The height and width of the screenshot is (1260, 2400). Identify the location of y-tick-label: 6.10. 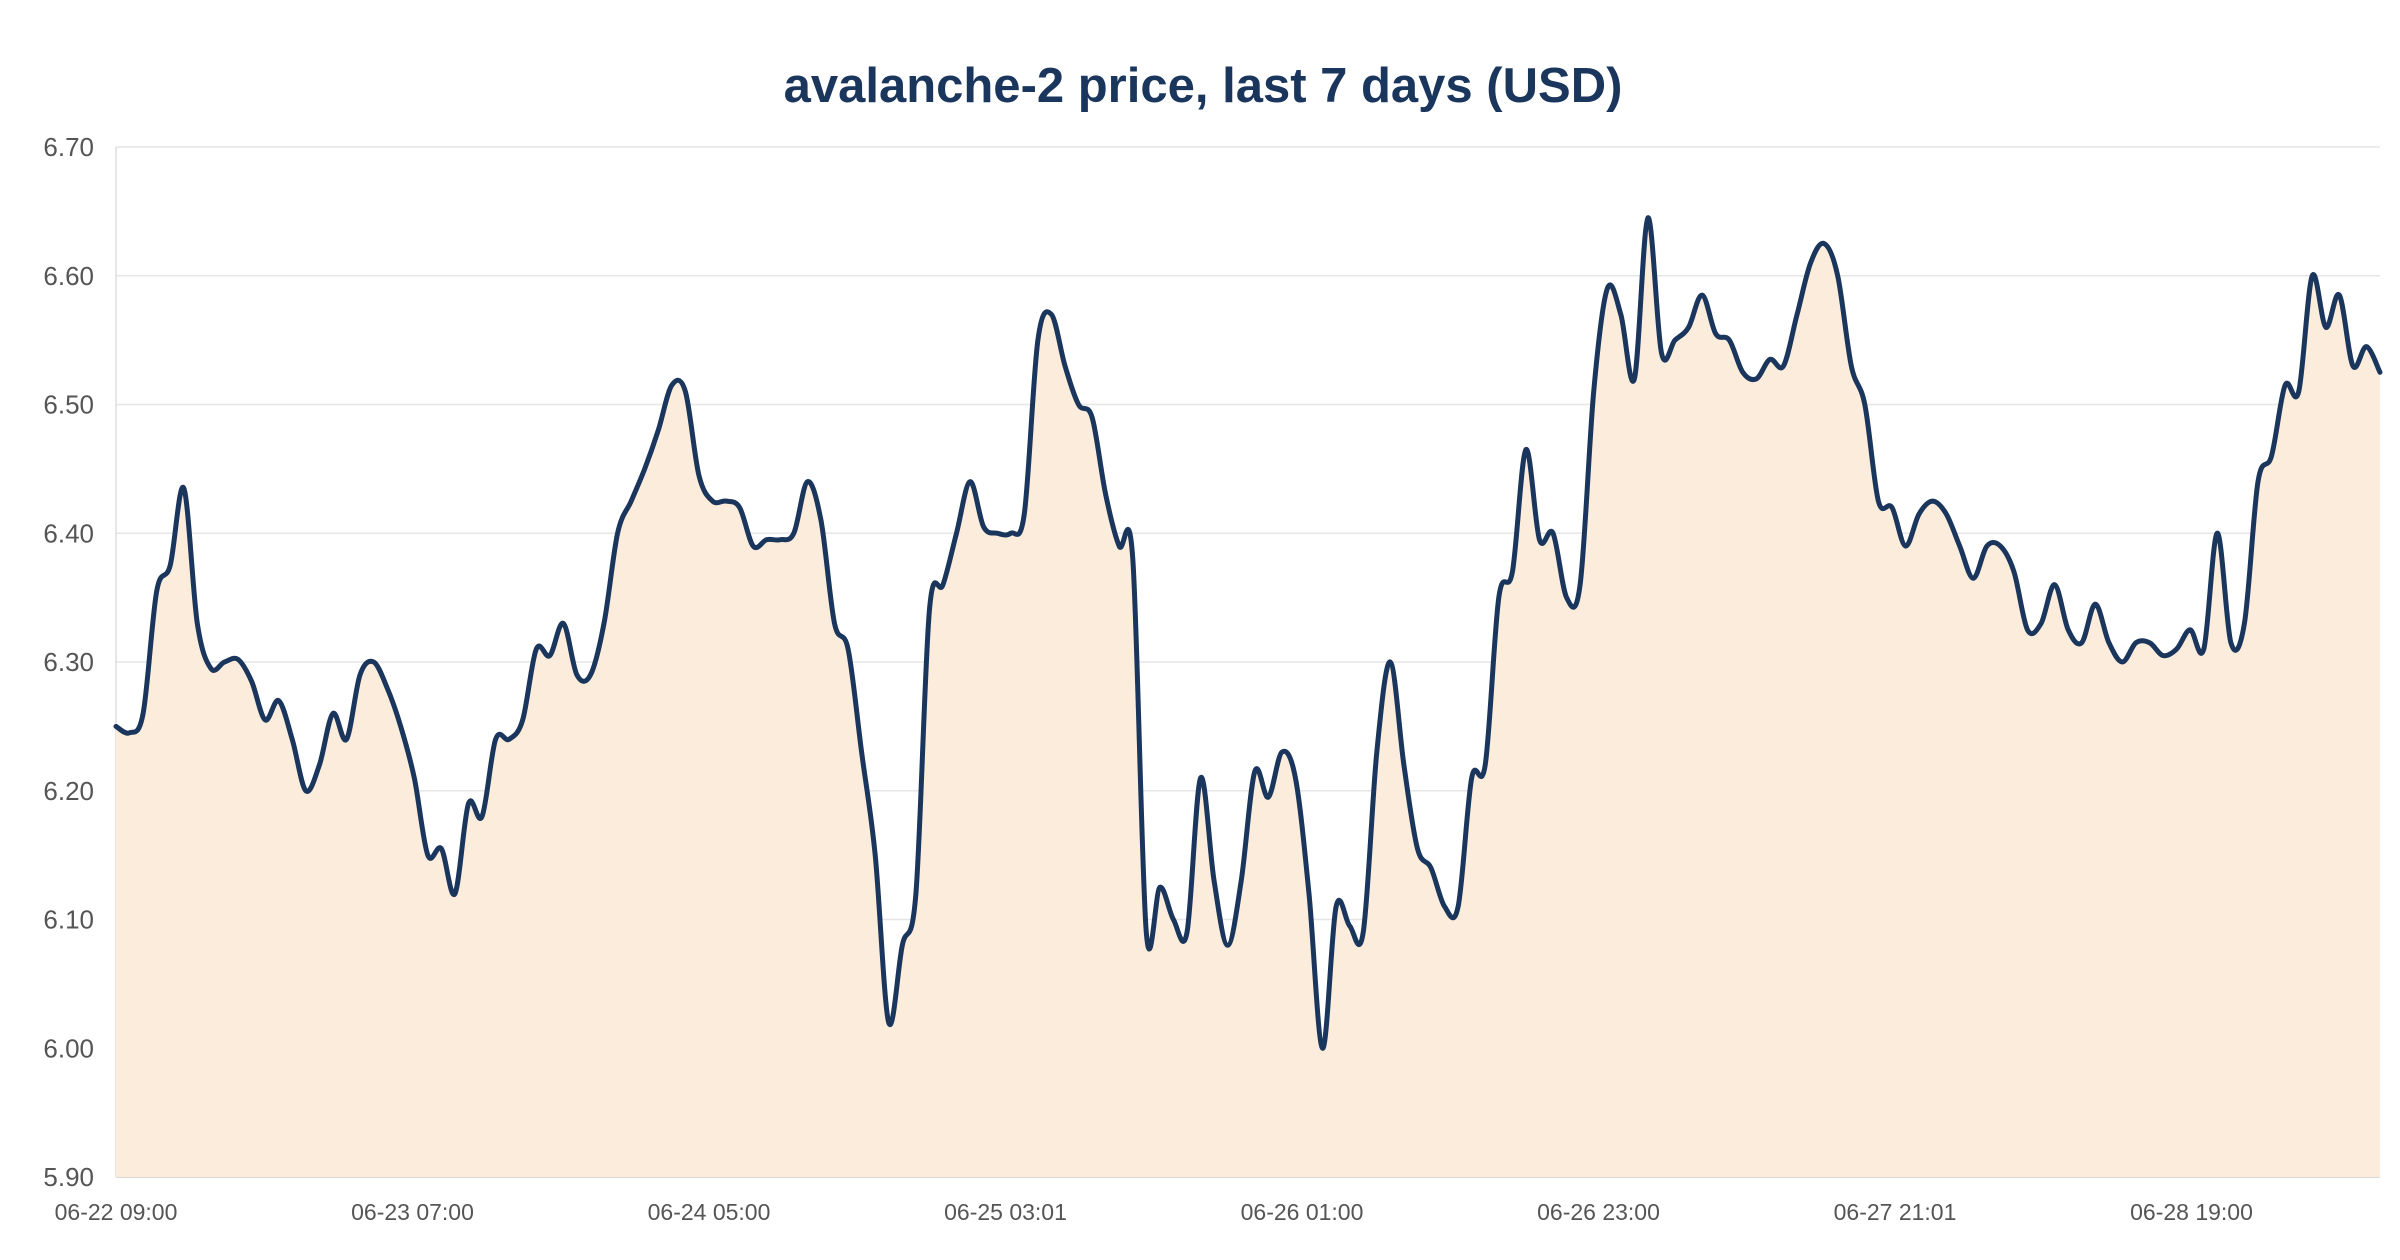
(68, 920).